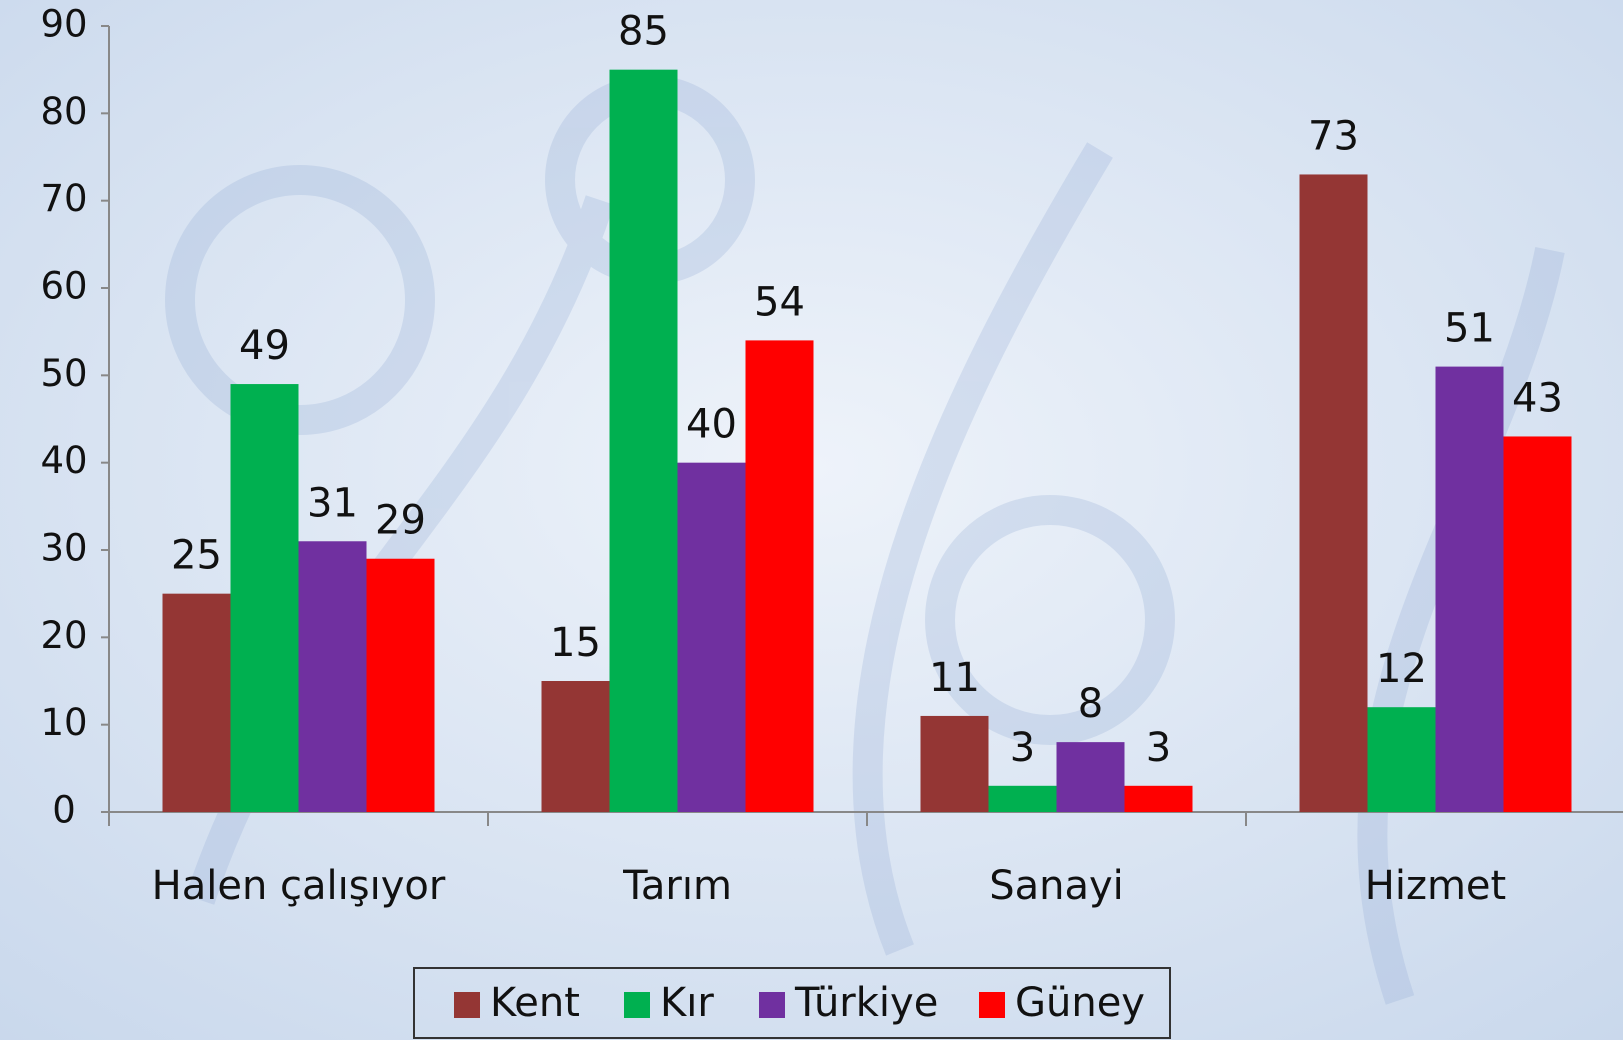  Describe the element at coordinates (954, 678) in the screenshot. I see `data-label: 11` at that location.